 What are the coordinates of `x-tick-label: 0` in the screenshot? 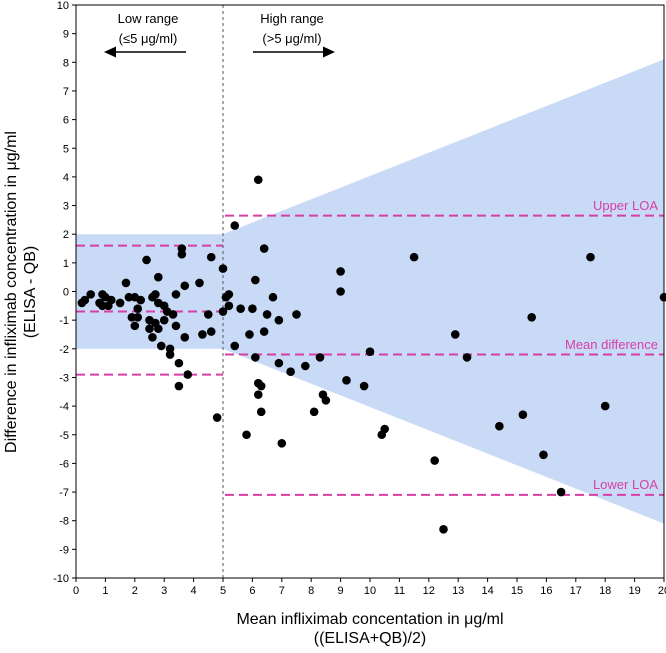 It's located at (76, 591).